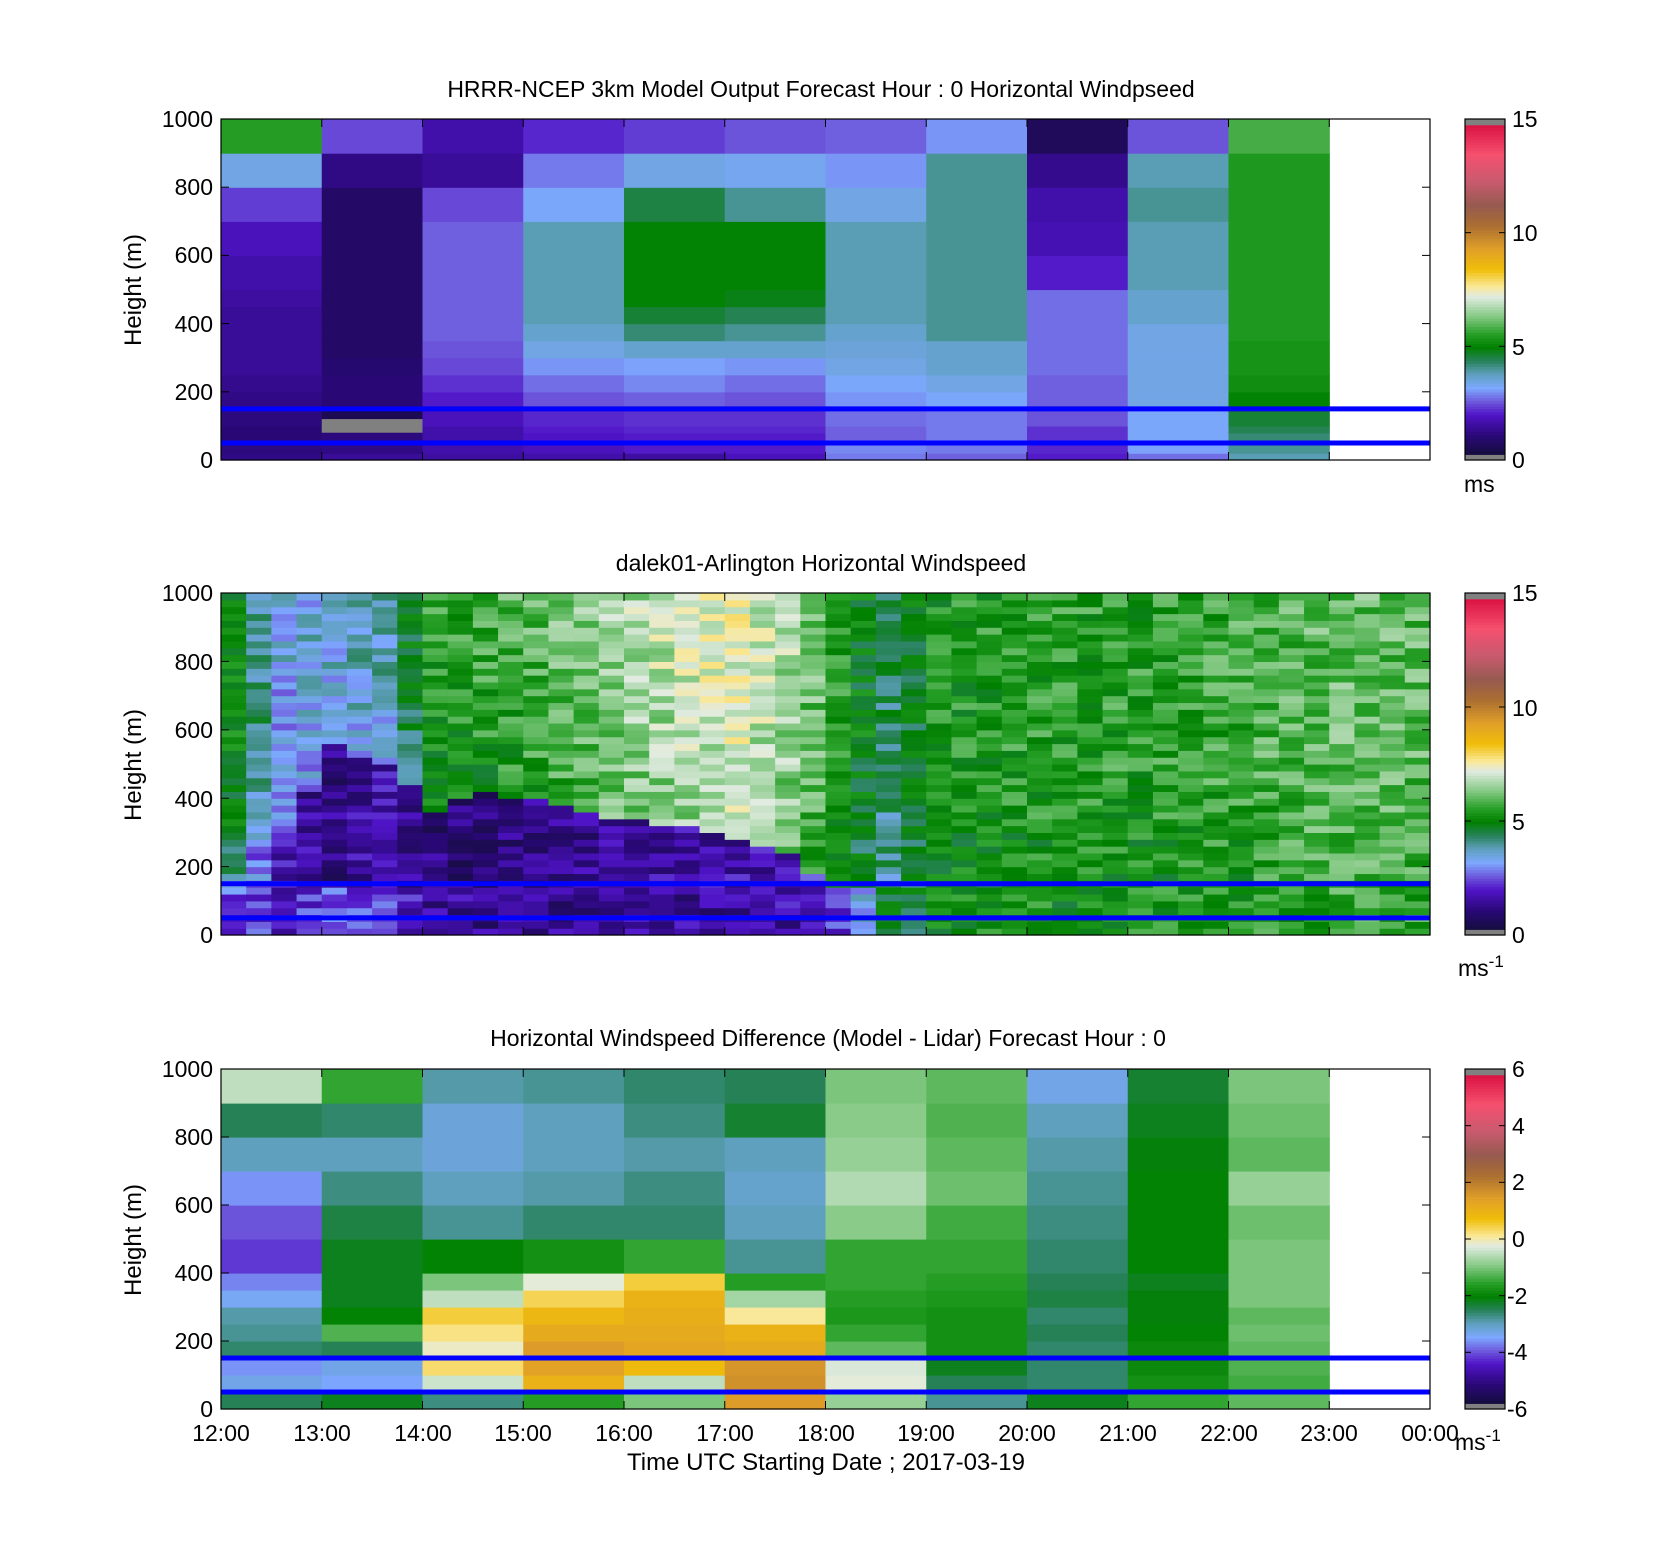 The width and height of the screenshot is (1680, 1561). Describe the element at coordinates (133, 1240) in the screenshot. I see `y-axis-label-difference: Height (m)` at that location.